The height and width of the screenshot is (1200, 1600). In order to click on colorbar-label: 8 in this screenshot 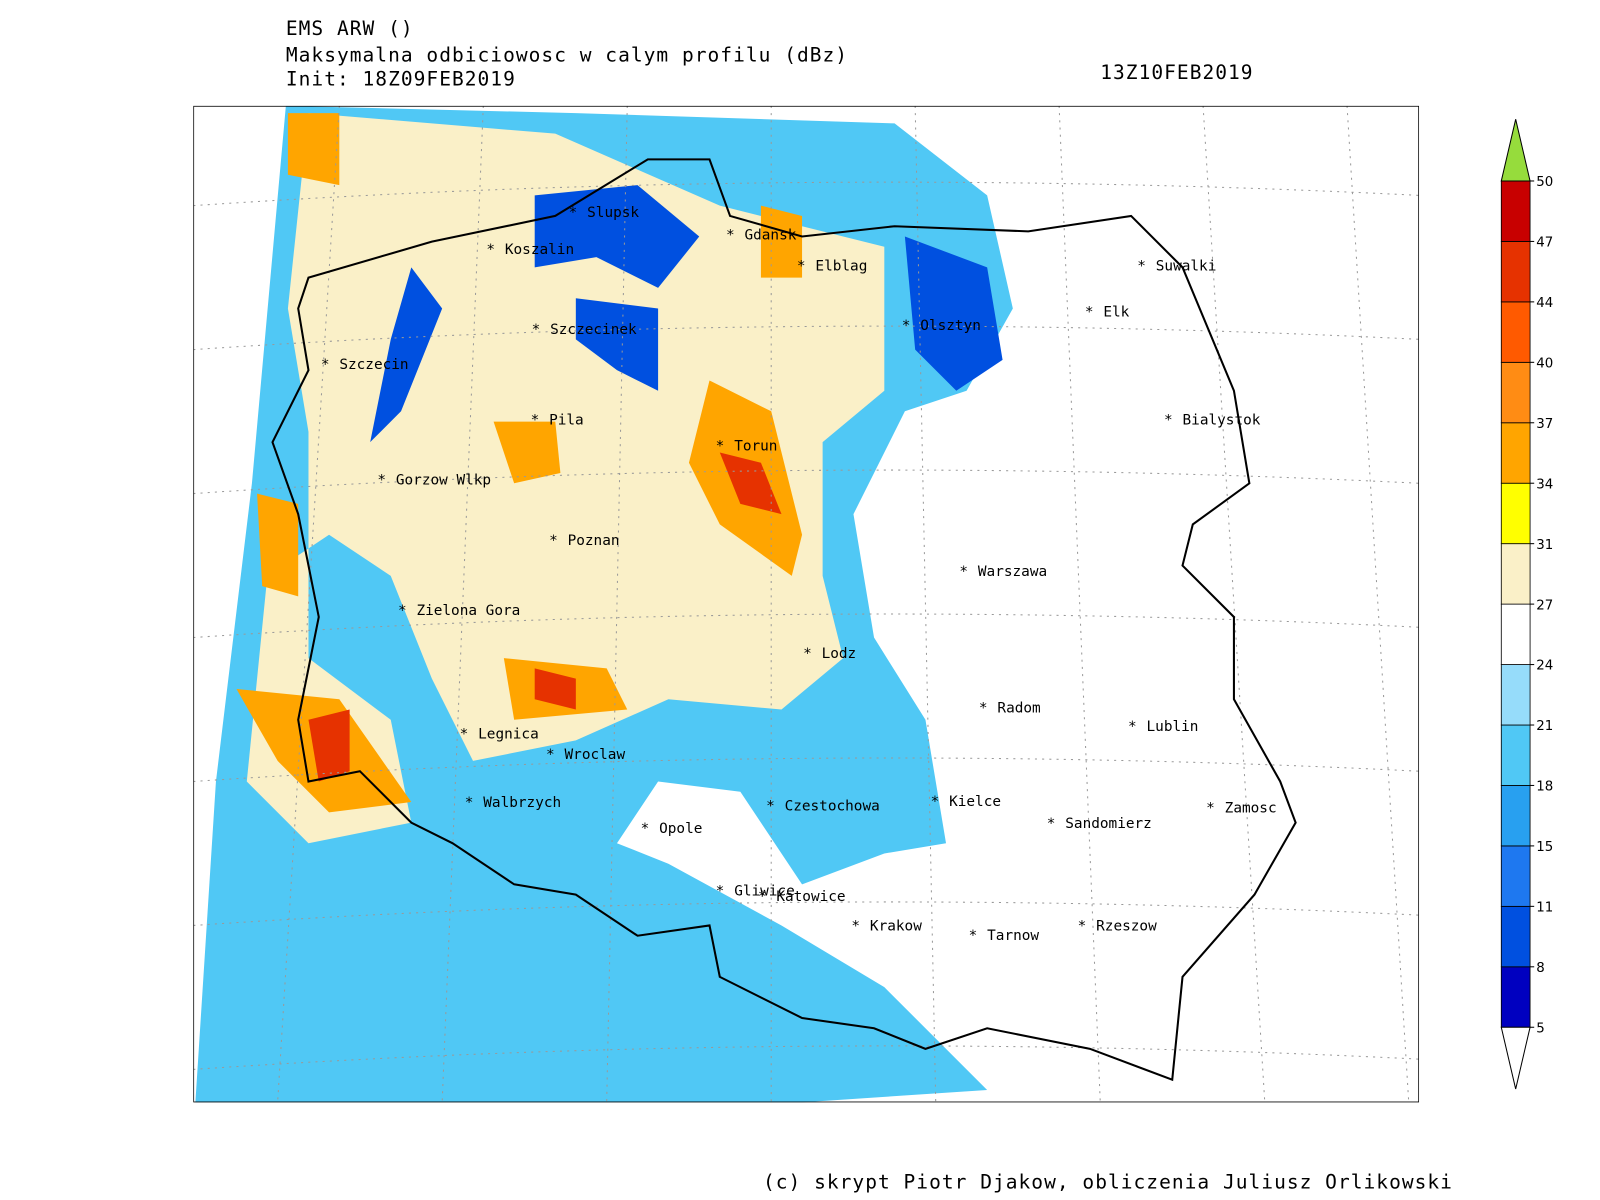, I will do `click(1540, 968)`.